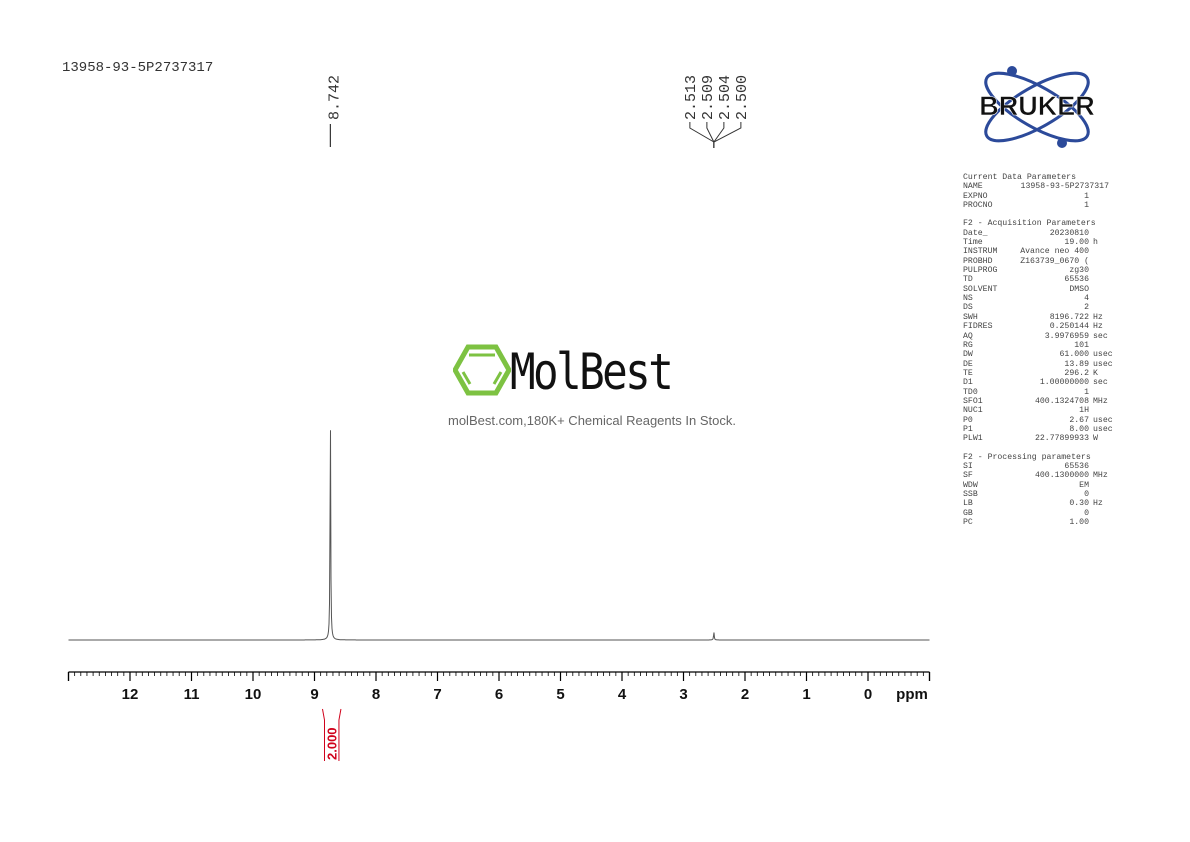 This screenshot has width=1190, height=842. What do you see at coordinates (1038, 513) in the screenshot?
I see `param-row: GB 0` at bounding box center [1038, 513].